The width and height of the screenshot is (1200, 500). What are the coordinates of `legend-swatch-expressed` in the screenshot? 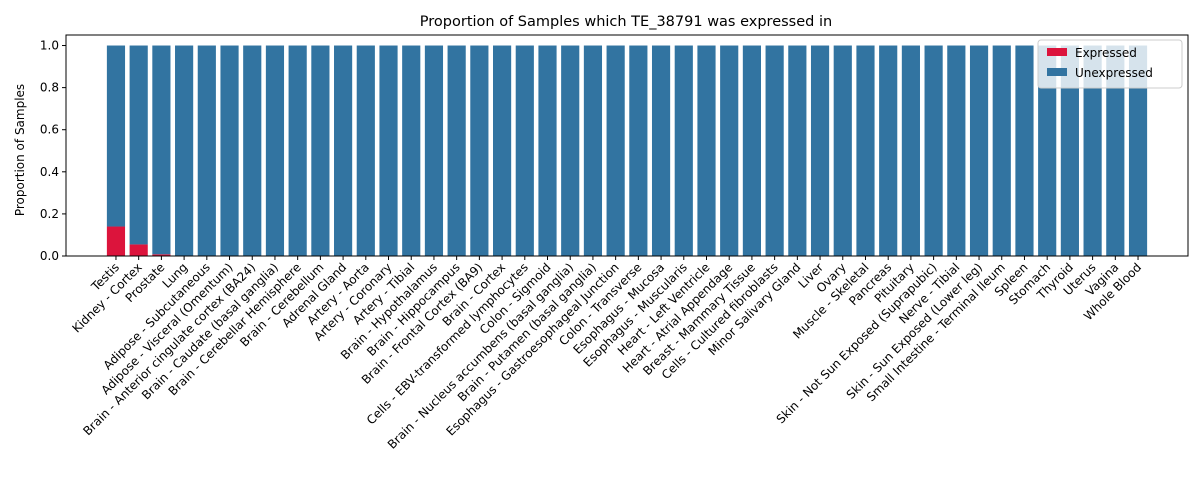 It's located at (1057, 52).